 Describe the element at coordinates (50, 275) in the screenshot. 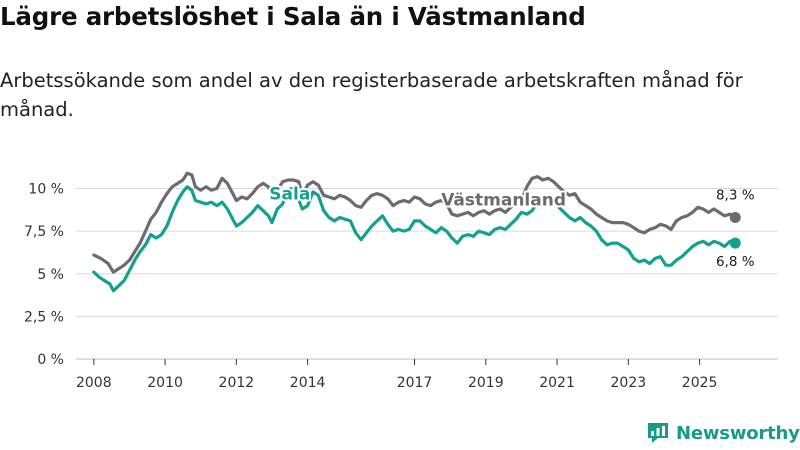

I see `y-tick-label: 5 %` at that location.